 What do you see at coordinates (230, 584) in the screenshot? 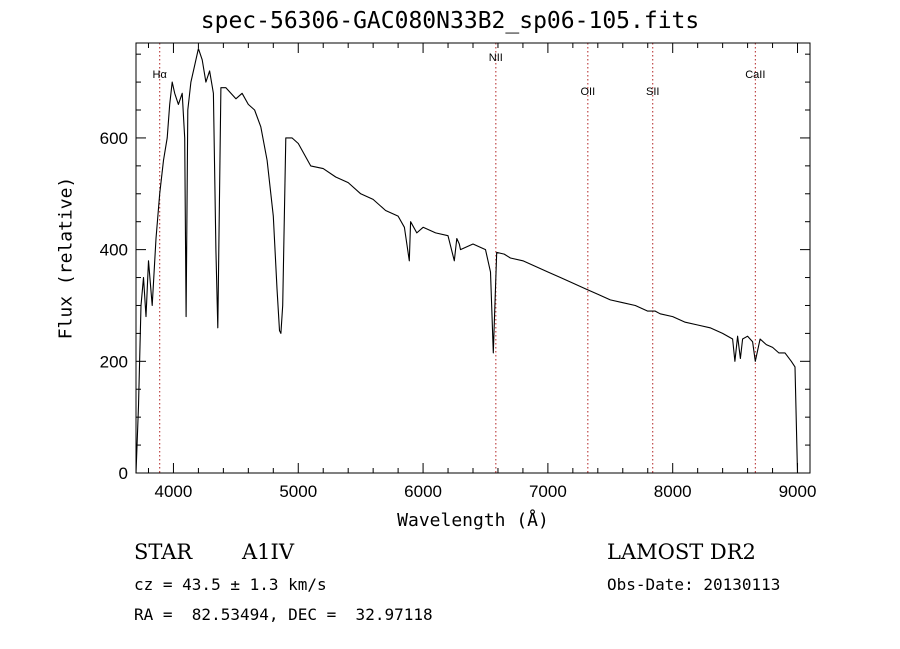
I see `redshift-text: cz = 43.5 ± 1.3 km/s` at bounding box center [230, 584].